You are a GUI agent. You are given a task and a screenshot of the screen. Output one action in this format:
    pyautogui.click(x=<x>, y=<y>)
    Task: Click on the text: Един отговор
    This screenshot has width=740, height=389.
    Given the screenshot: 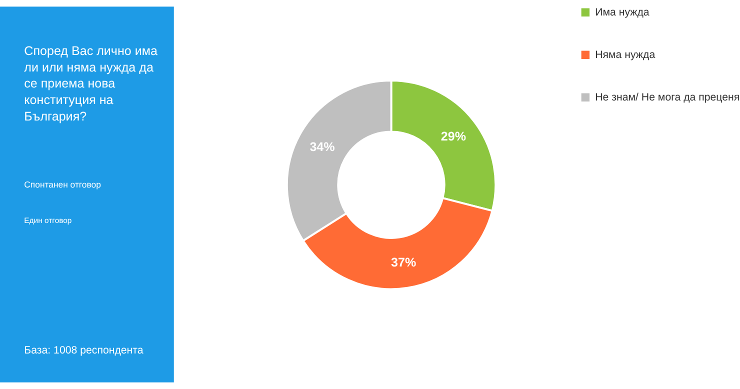 What is the action you would take?
    pyautogui.click(x=48, y=220)
    